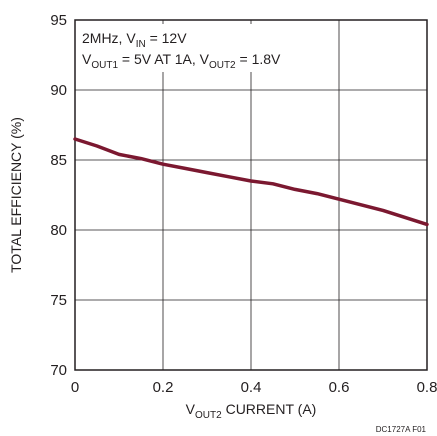 This screenshot has width=437, height=436. I want to click on x-tick-label: 0.4, so click(251, 387).